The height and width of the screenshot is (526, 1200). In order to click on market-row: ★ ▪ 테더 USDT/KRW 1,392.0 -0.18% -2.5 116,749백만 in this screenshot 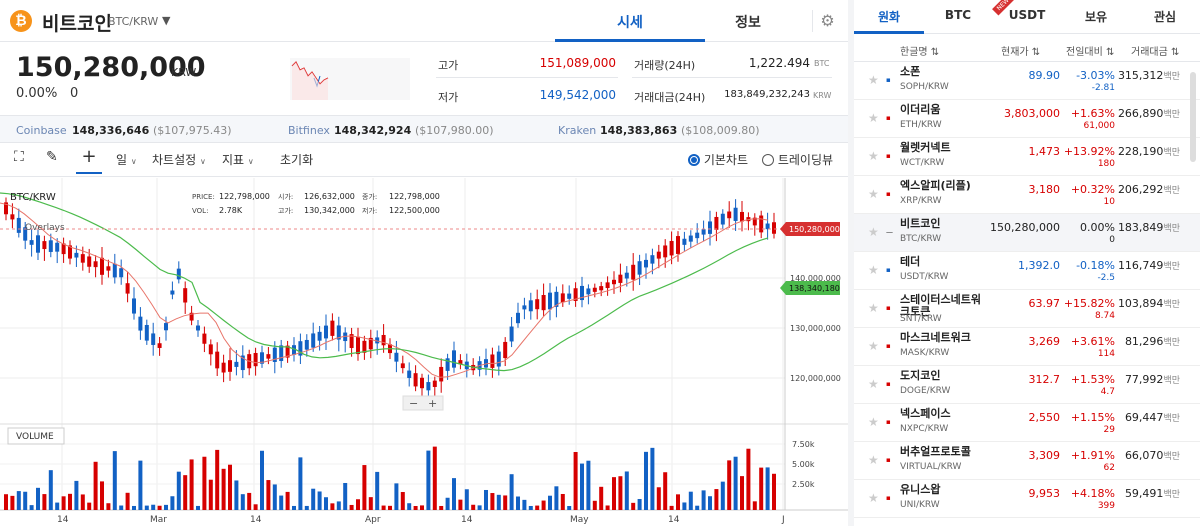, I will do `click(1027, 271)`.